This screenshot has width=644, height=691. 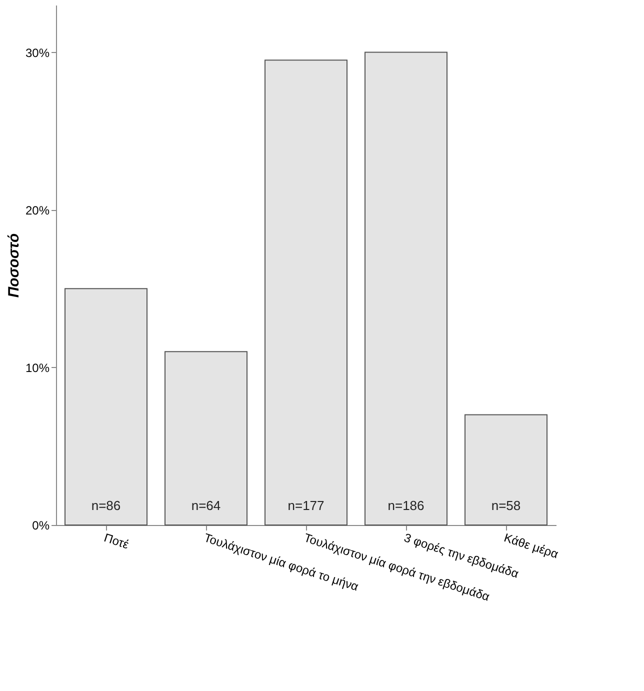 What do you see at coordinates (531, 546) in the screenshot?
I see `x-tick-label: Κάθε μέρα` at bounding box center [531, 546].